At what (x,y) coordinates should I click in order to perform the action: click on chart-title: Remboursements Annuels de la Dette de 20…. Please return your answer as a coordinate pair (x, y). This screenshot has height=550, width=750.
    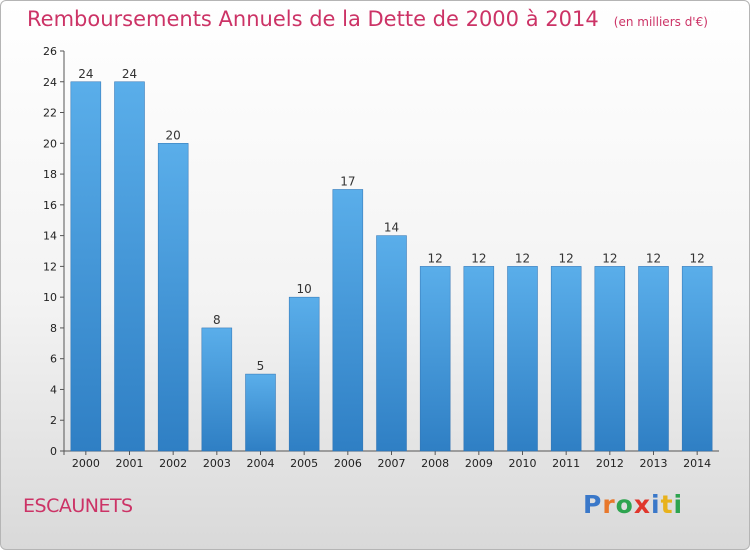
    Looking at the image, I should click on (367, 19).